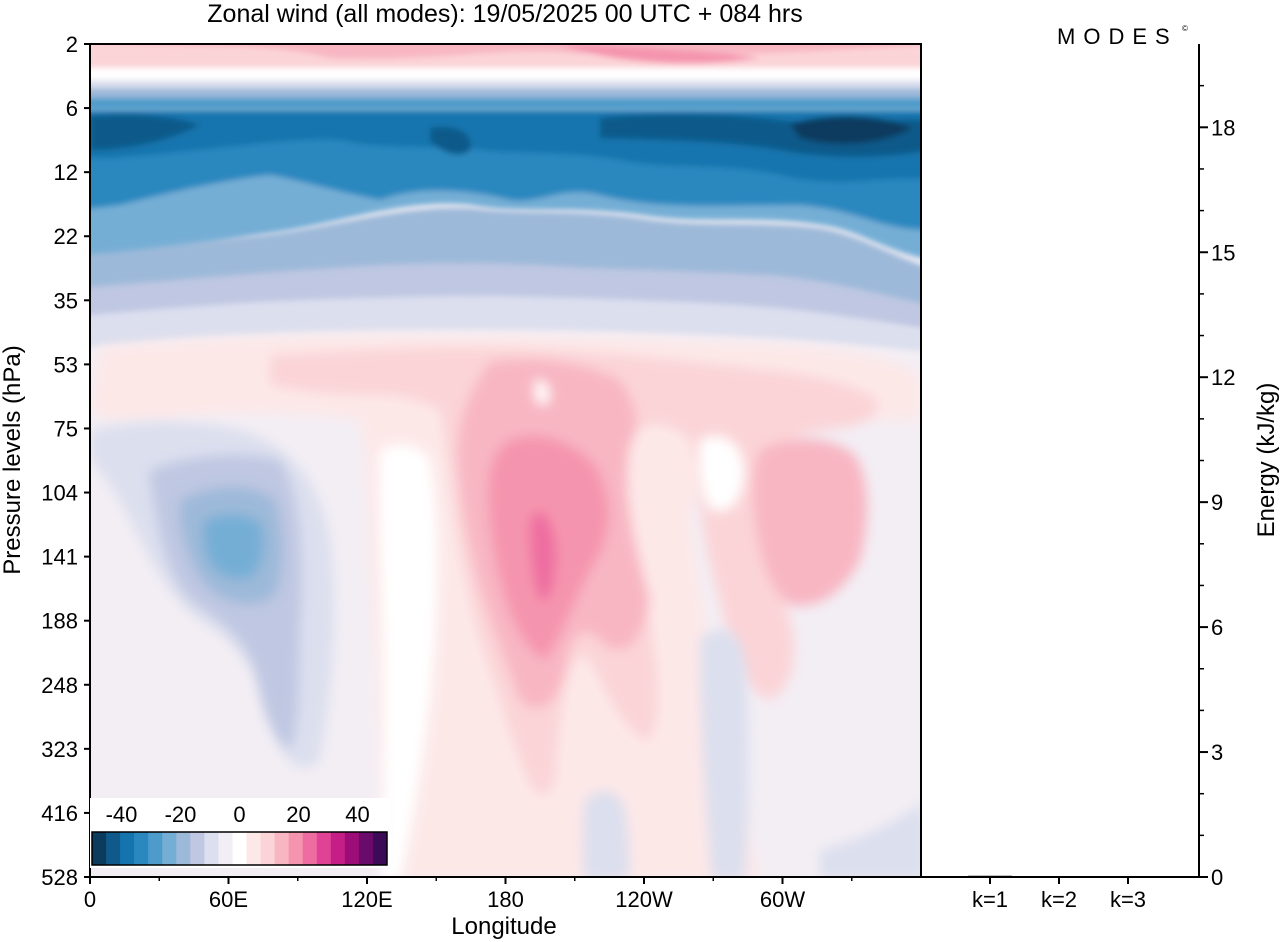  What do you see at coordinates (1217, 877) in the screenshot?
I see `energy-tick-label: 0` at bounding box center [1217, 877].